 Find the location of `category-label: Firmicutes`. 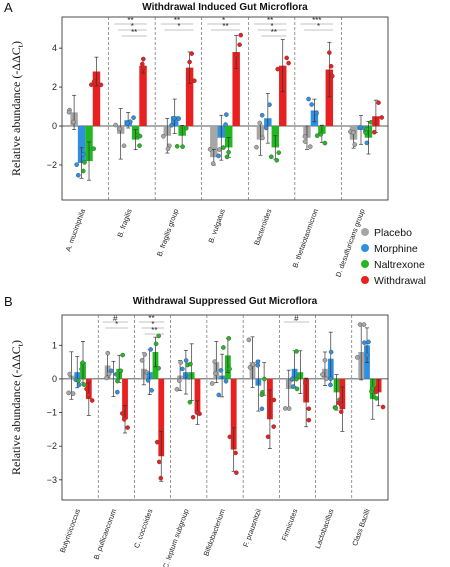

category-label: Firmicutes is located at coordinates (290, 524).